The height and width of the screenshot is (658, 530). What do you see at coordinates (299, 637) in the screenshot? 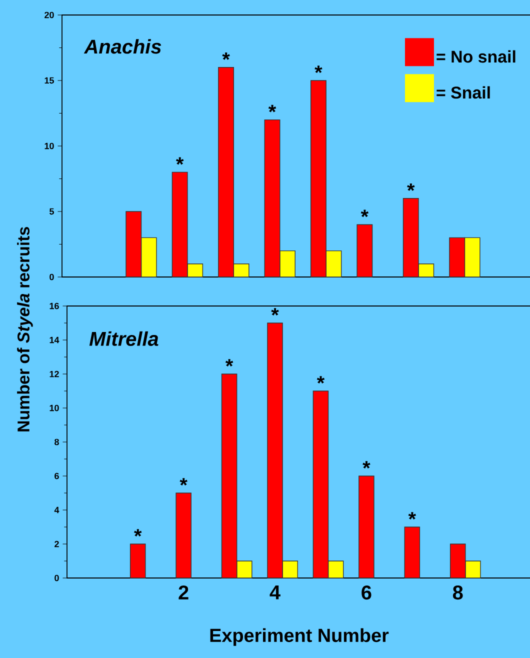
I see `x-axis-title: Experiment Number` at bounding box center [299, 637].